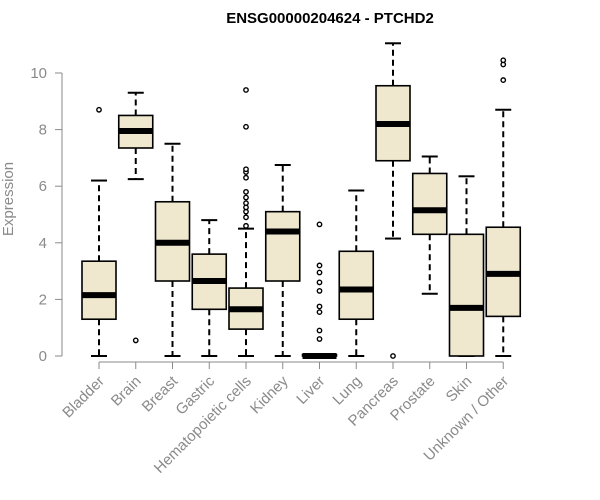 The width and height of the screenshot is (600, 500). Describe the element at coordinates (46, 215) in the screenshot. I see `y-axis: 0 2 4 6 8 10` at that location.